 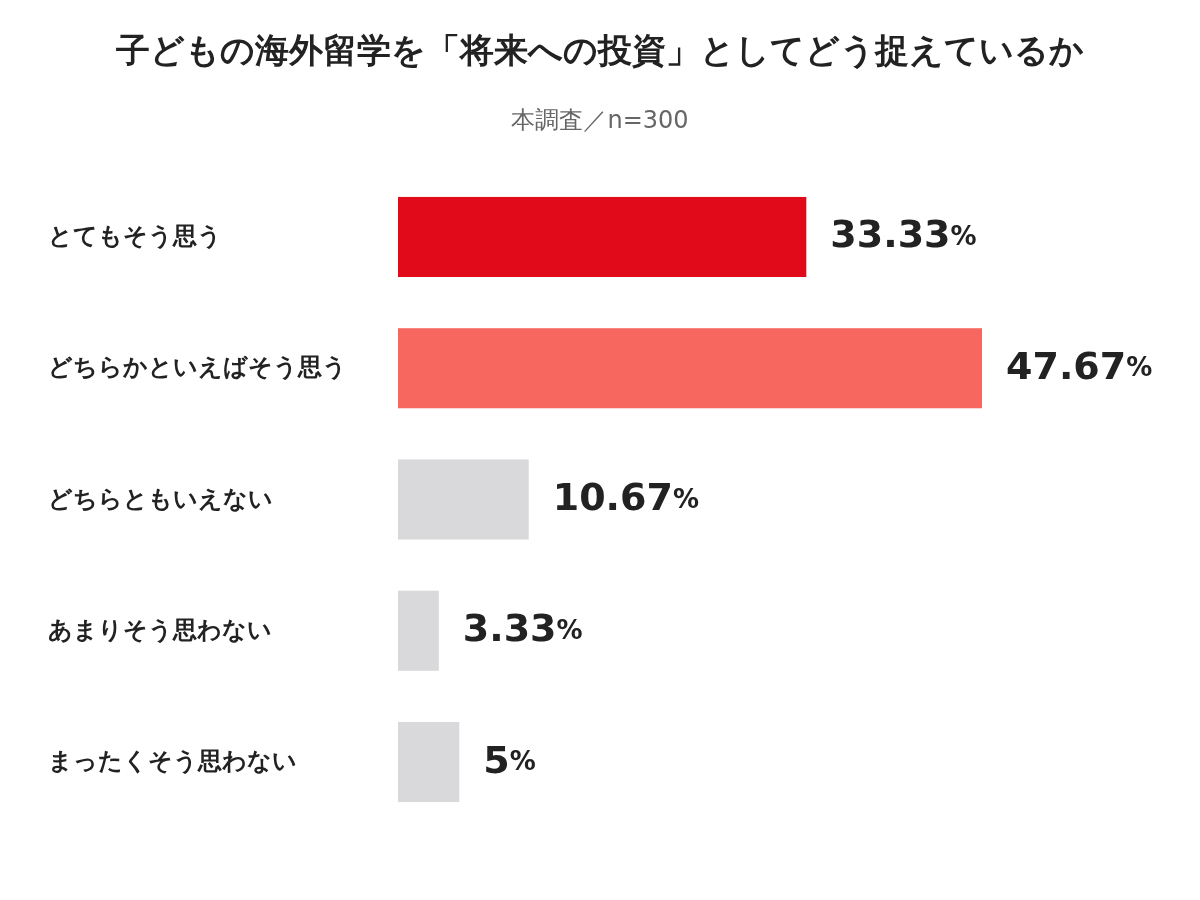 I want to click on y-tick-label: まったくそう思わない, so click(x=172, y=761).